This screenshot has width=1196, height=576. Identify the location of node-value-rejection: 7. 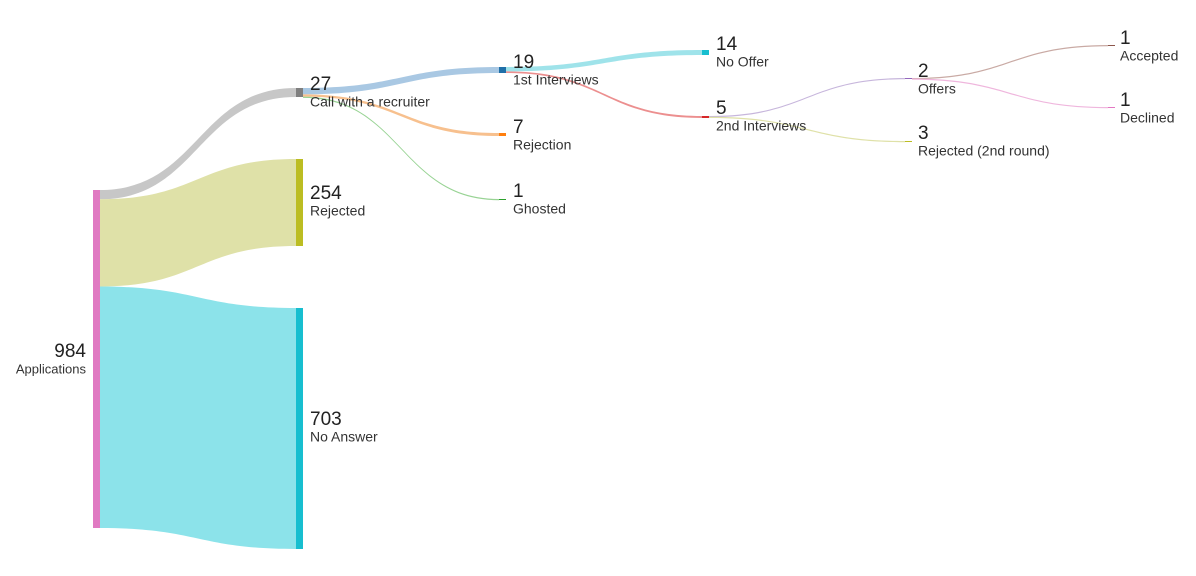
(518, 127).